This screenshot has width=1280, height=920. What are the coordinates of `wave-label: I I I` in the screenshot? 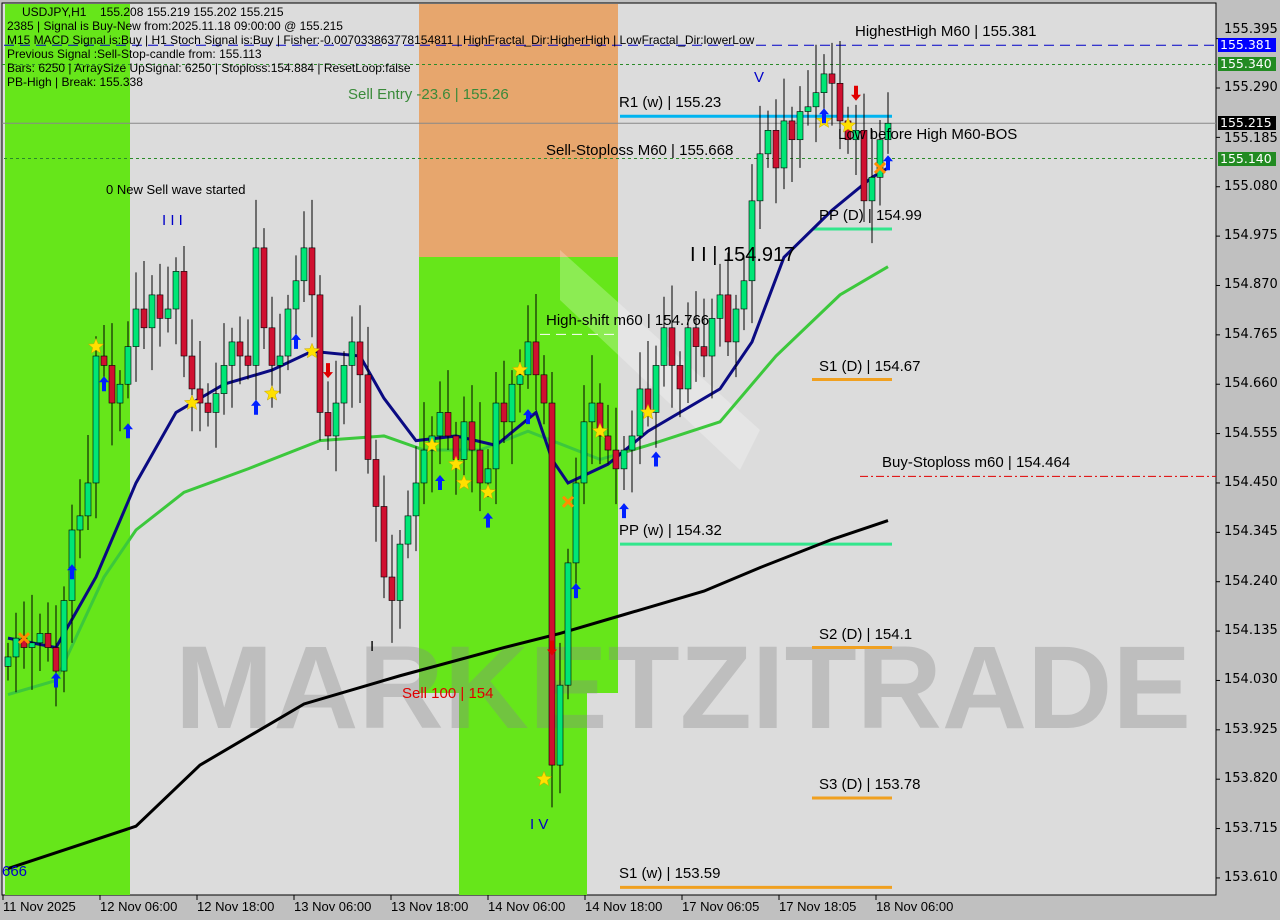 It's located at (172, 221).